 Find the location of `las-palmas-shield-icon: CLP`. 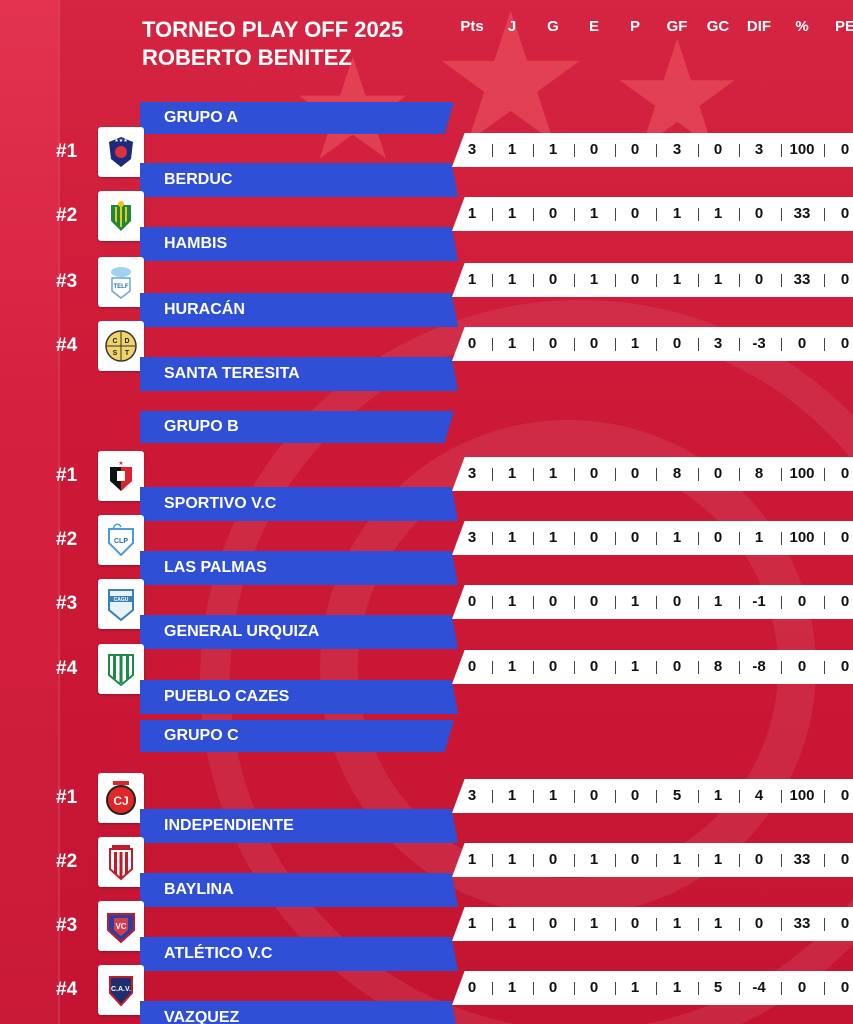

las-palmas-shield-icon: CLP is located at coordinates (121, 540).